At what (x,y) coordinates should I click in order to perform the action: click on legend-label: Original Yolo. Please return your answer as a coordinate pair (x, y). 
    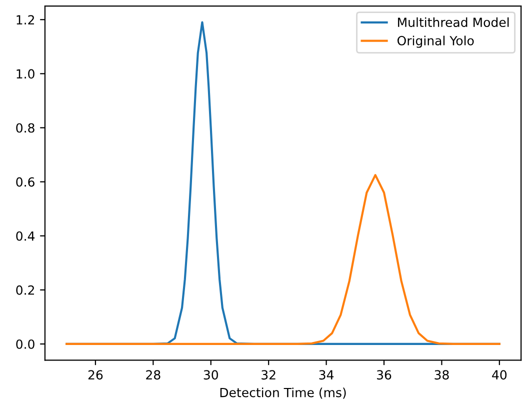
    Looking at the image, I should click on (435, 42).